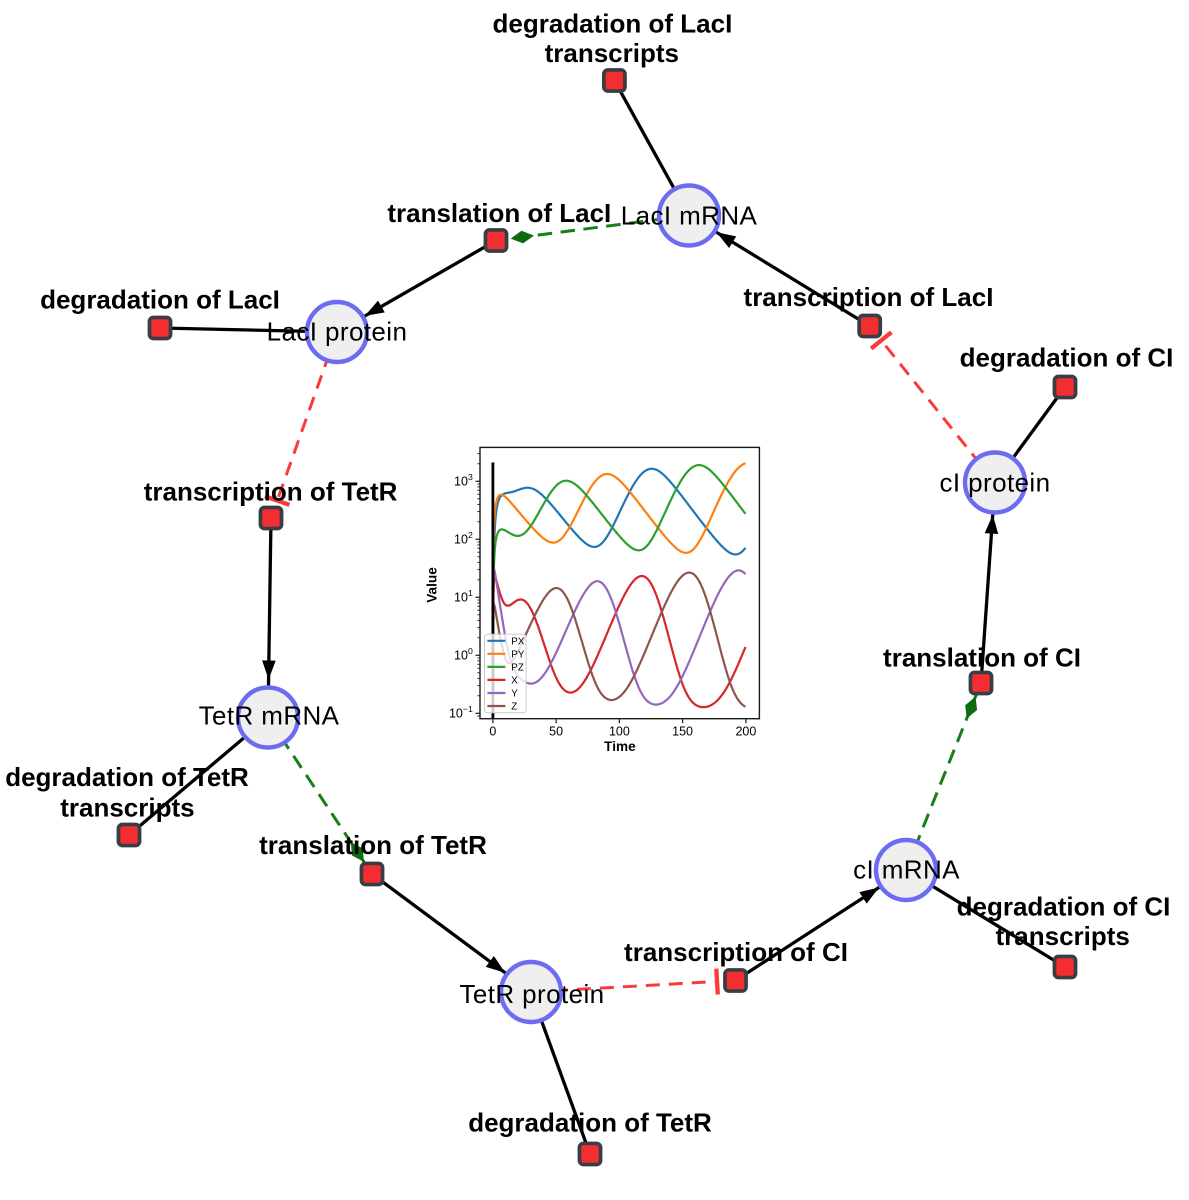 This screenshot has height=1200, width=1189. Describe the element at coordinates (517, 667) in the screenshot. I see `svg-text: PZ` at that location.